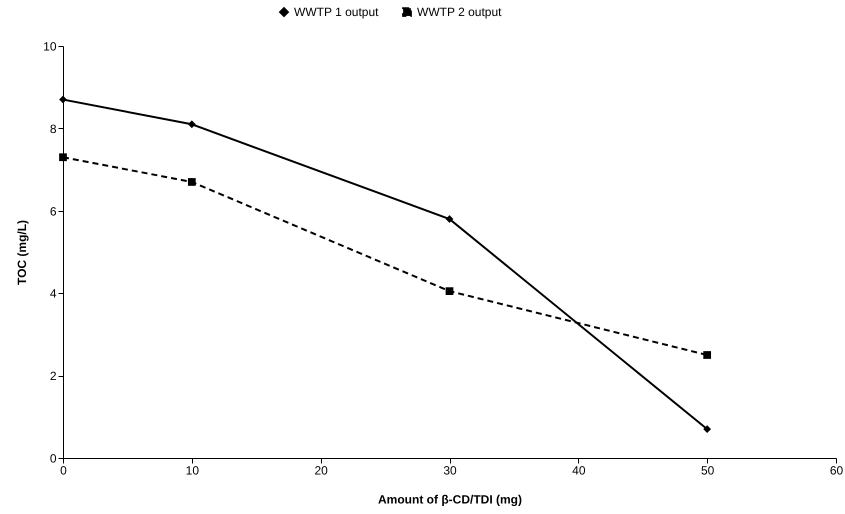 The image size is (845, 514). I want to click on x-tick-label: 20, so click(321, 471).